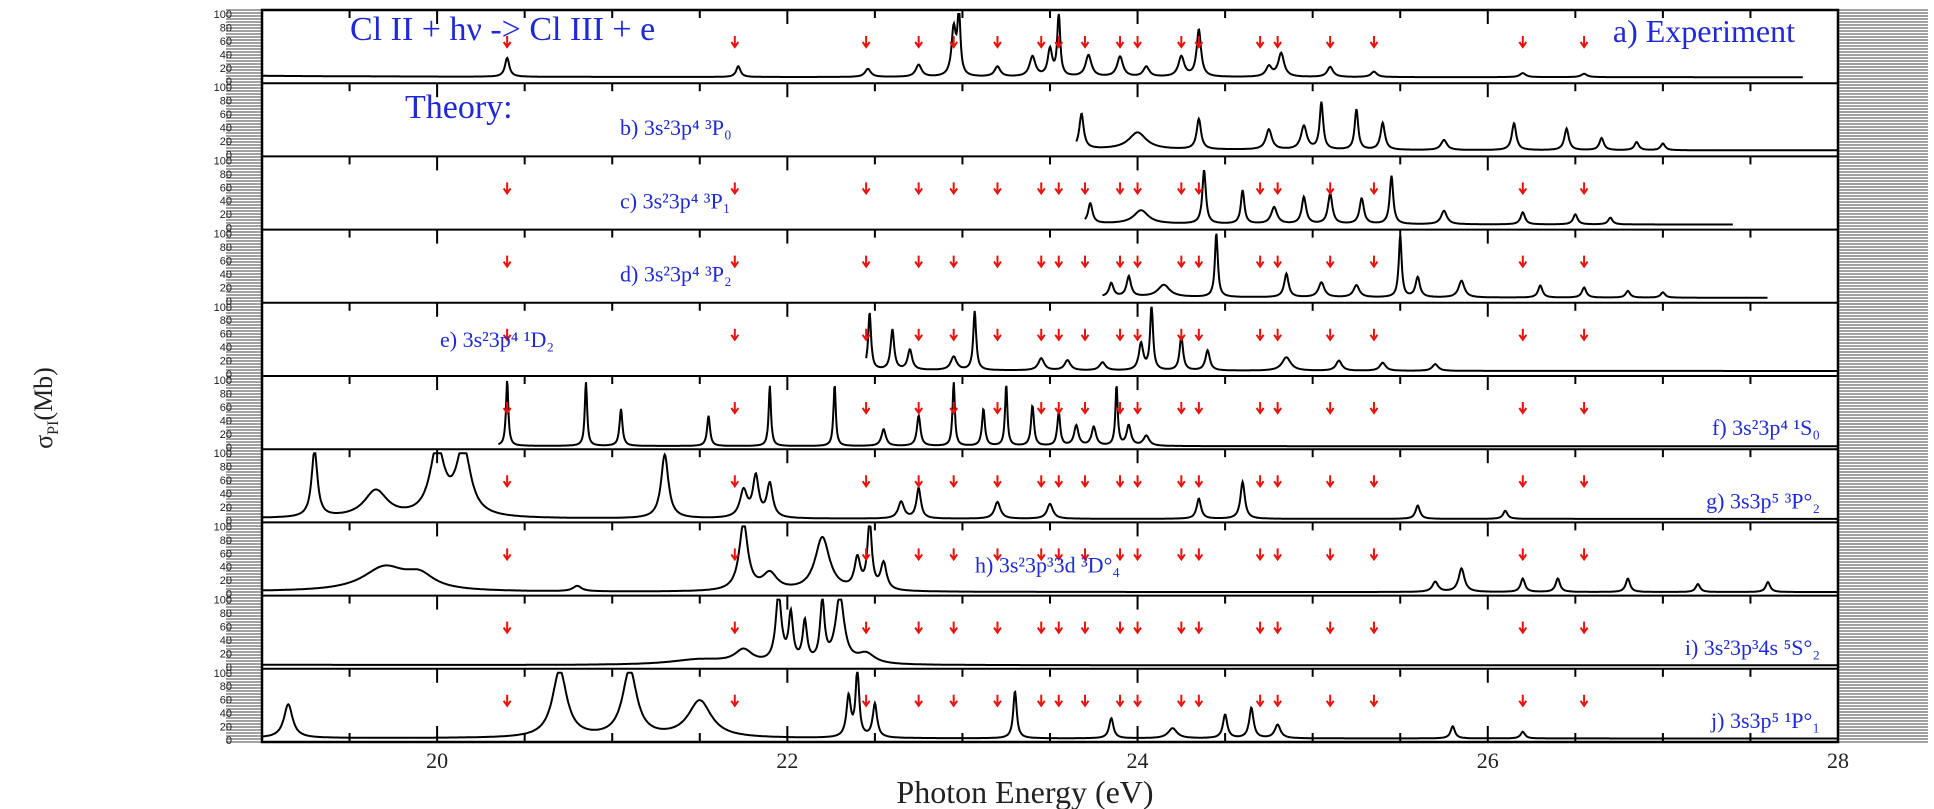  Describe the element at coordinates (223, 601) in the screenshot. I see `y-tick-label: 100` at that location.